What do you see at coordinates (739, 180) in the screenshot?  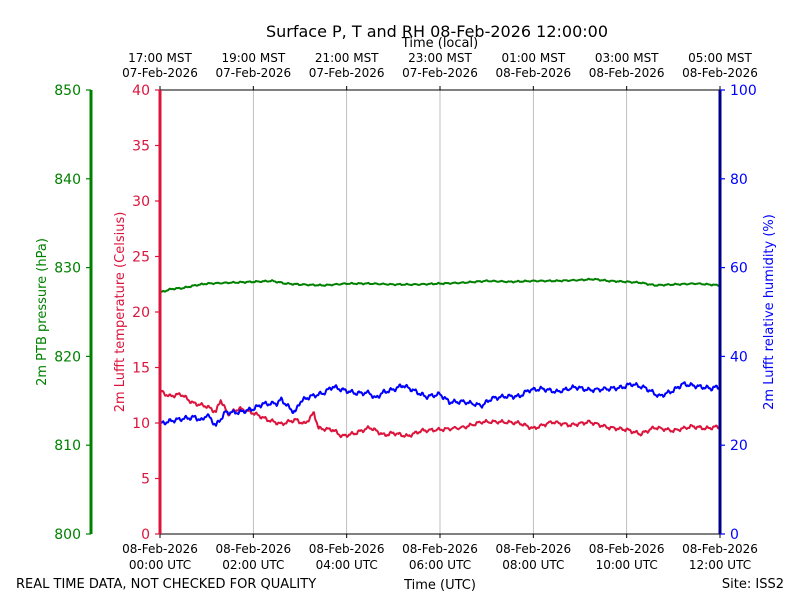 I see `humidity-tick-label: 80` at bounding box center [739, 180].